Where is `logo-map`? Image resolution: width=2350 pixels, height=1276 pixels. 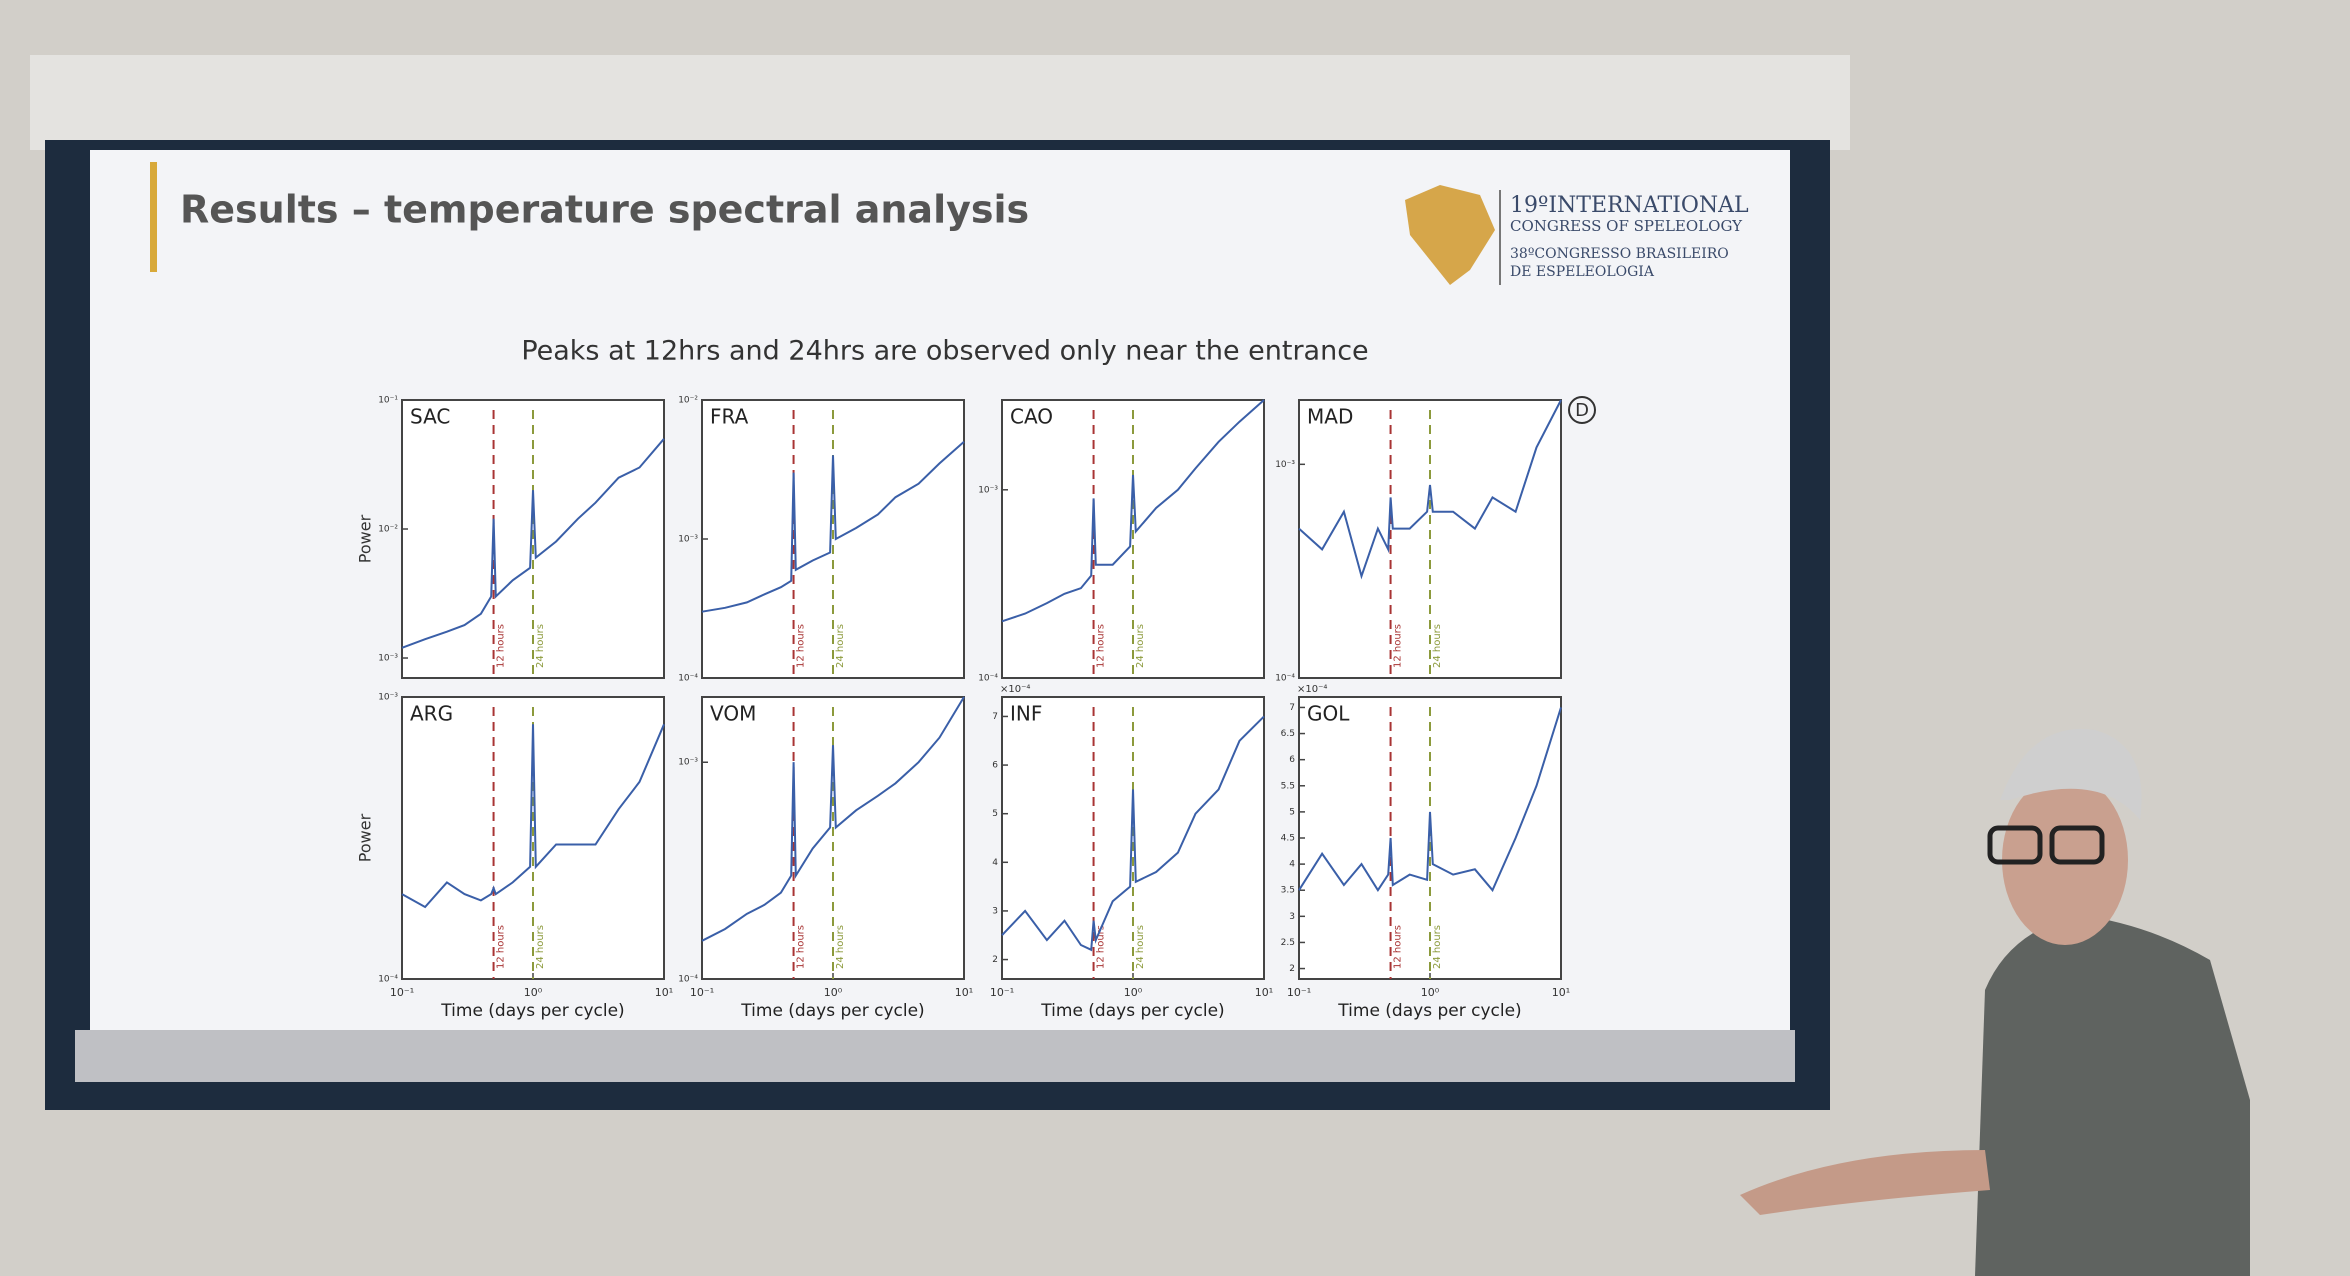 logo-map is located at coordinates (1450, 235).